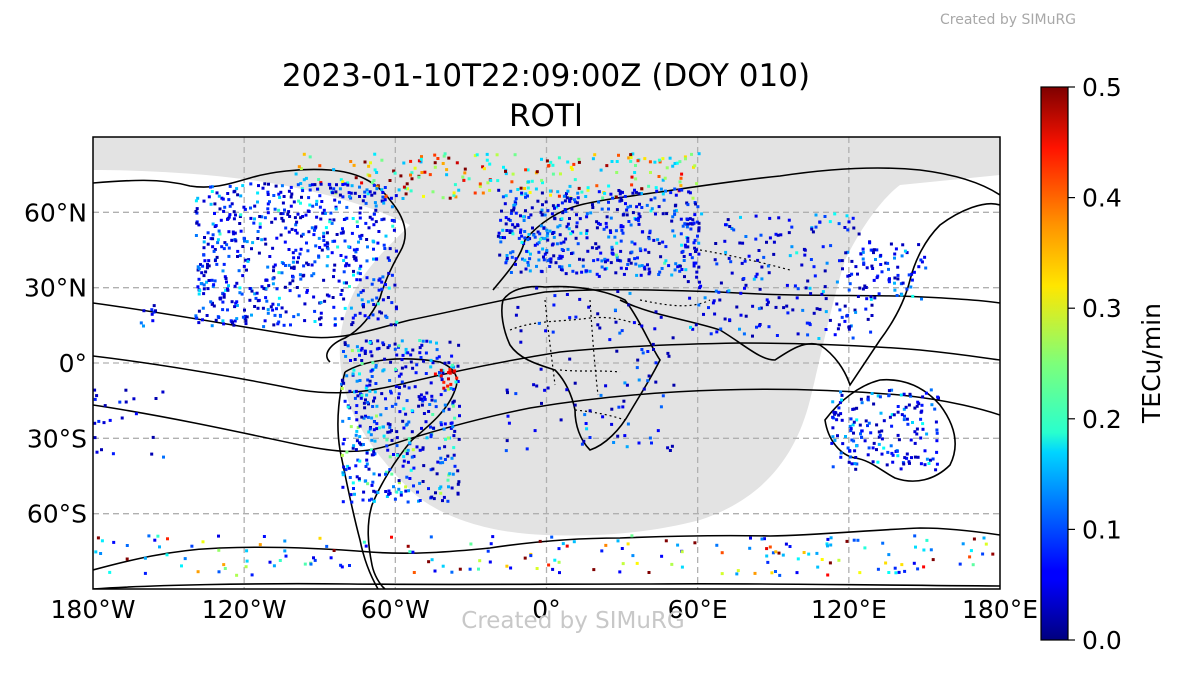  I want to click on watermark-bottom: Created by SIMuRG, so click(572, 621).